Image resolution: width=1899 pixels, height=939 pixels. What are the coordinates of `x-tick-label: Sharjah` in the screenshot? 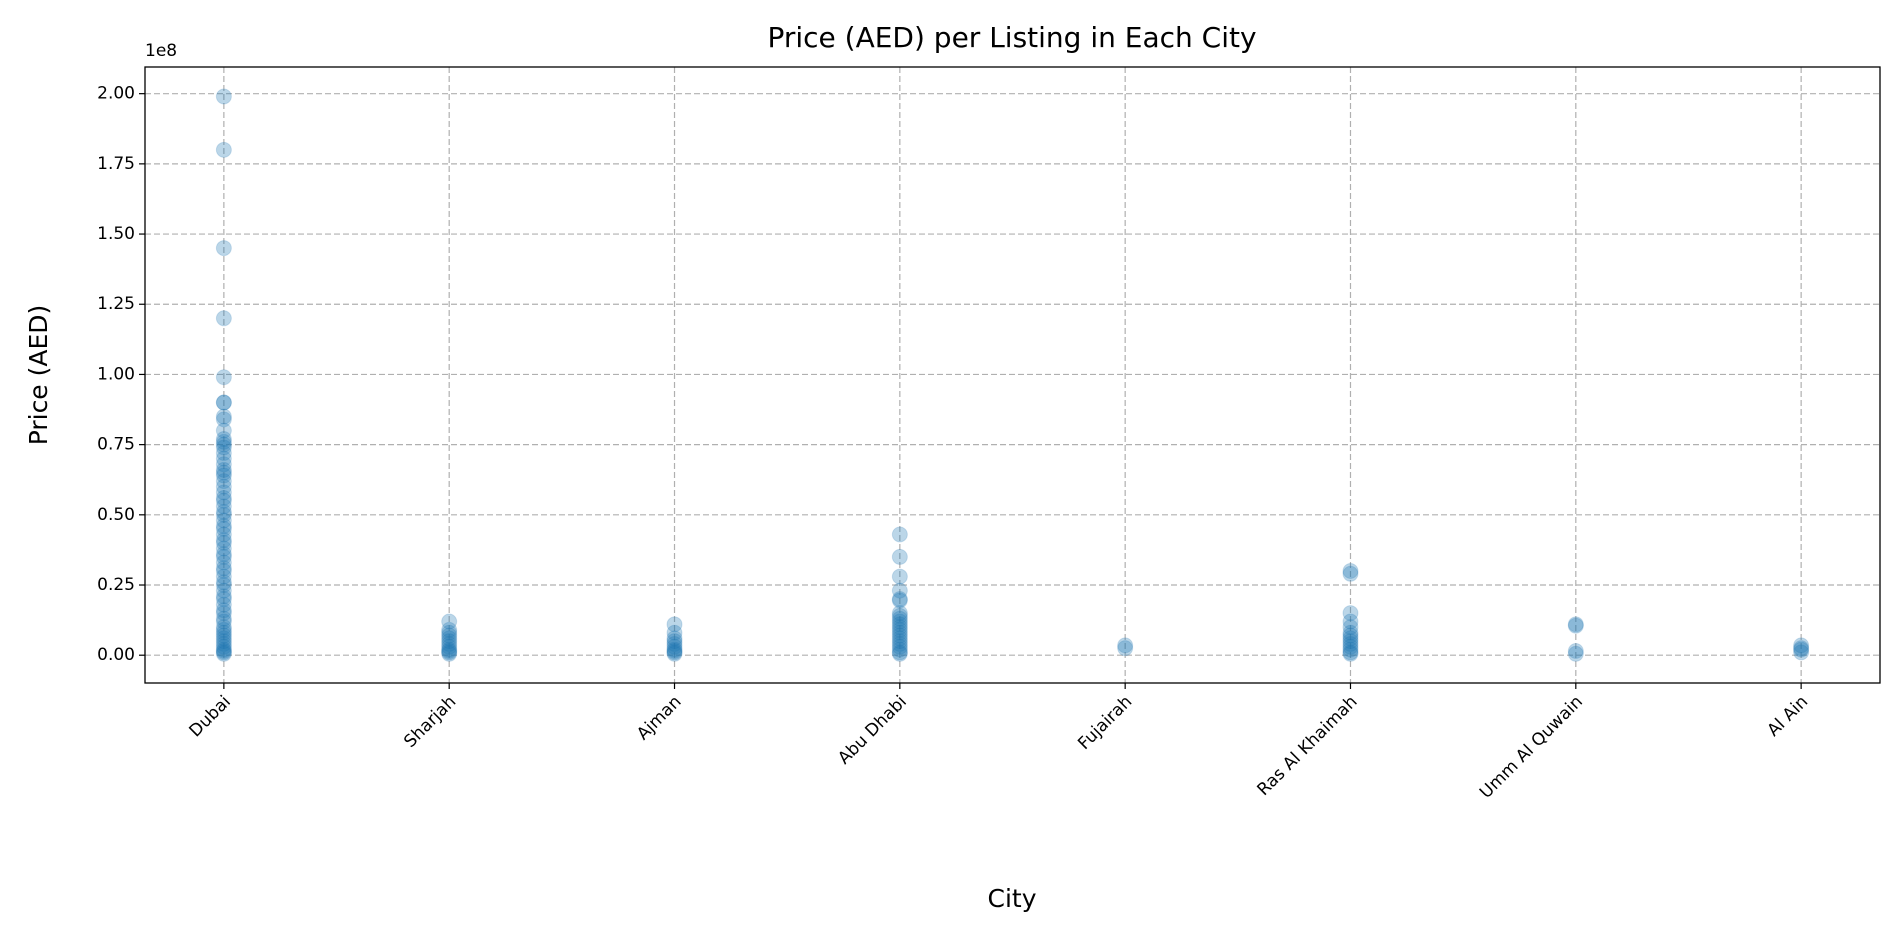 It's located at (430, 722).